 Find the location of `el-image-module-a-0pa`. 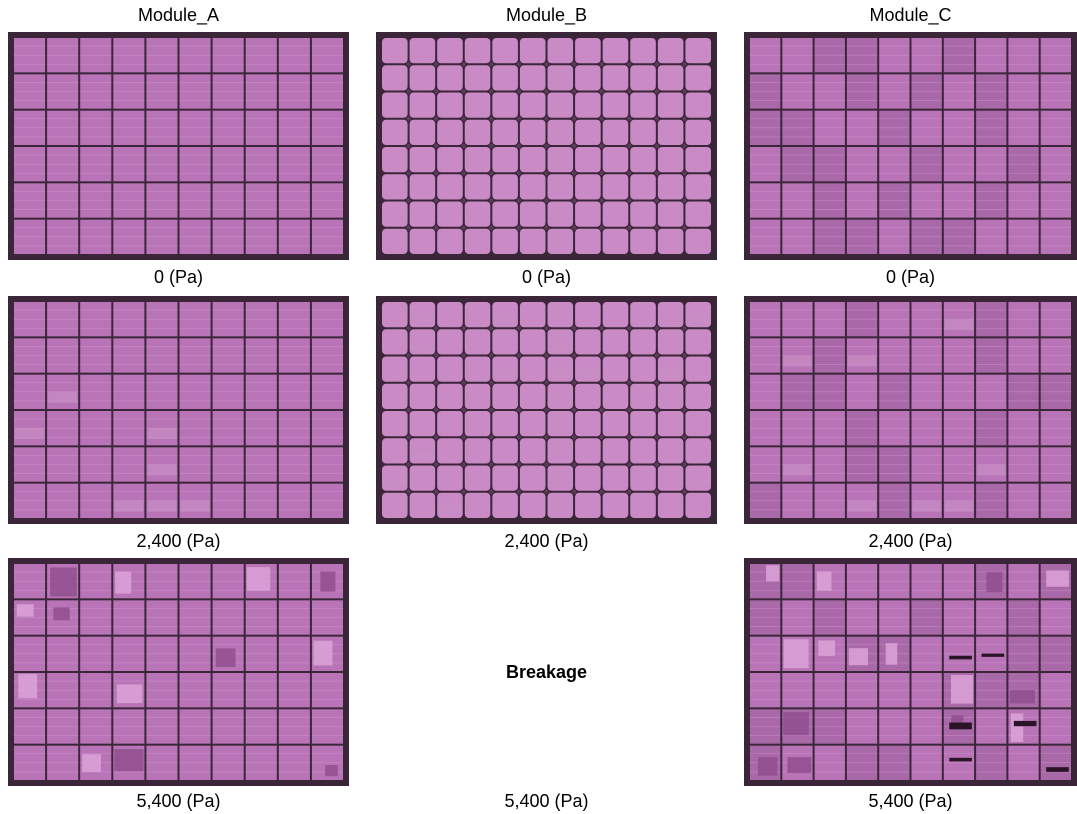

el-image-module-a-0pa is located at coordinates (178, 146).